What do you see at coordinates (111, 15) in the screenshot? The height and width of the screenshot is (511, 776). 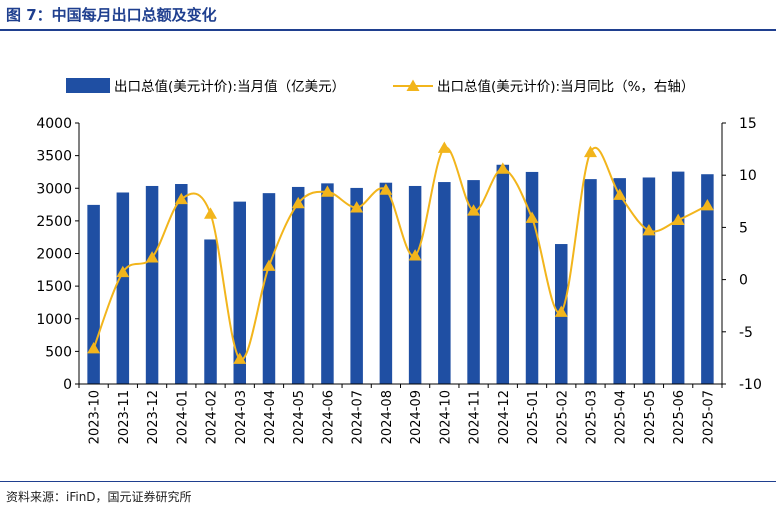 I see `figure-title: 图 7：中国每月出口总额及变化` at bounding box center [111, 15].